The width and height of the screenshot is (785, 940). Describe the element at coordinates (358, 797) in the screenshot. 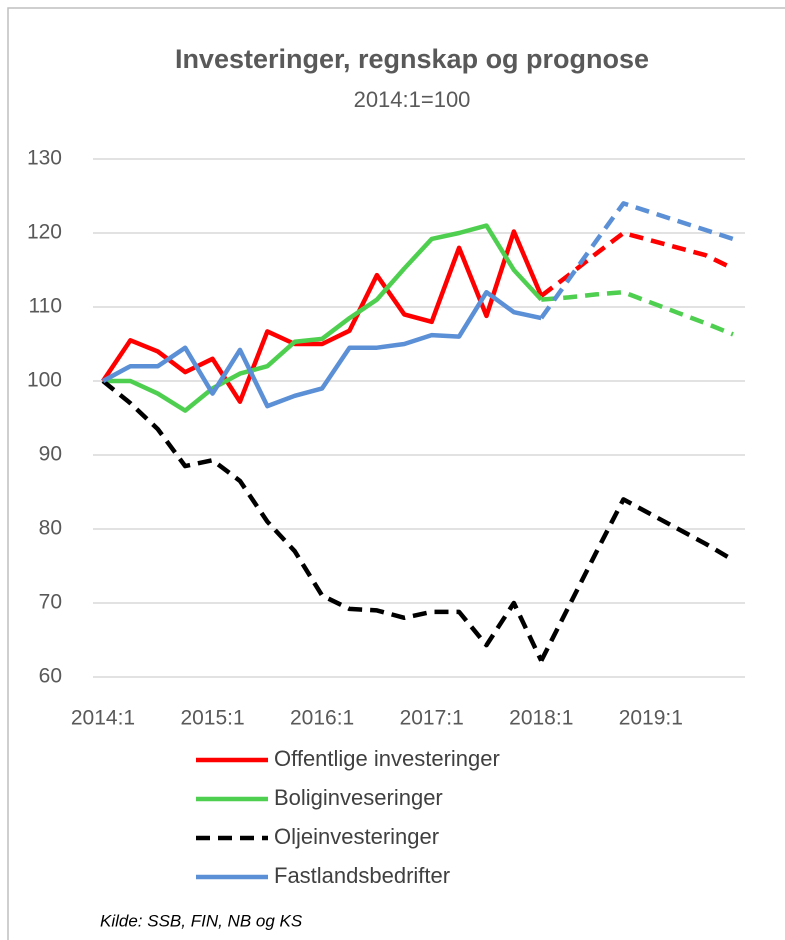

I see `legend-label: Boliginveseringer` at that location.